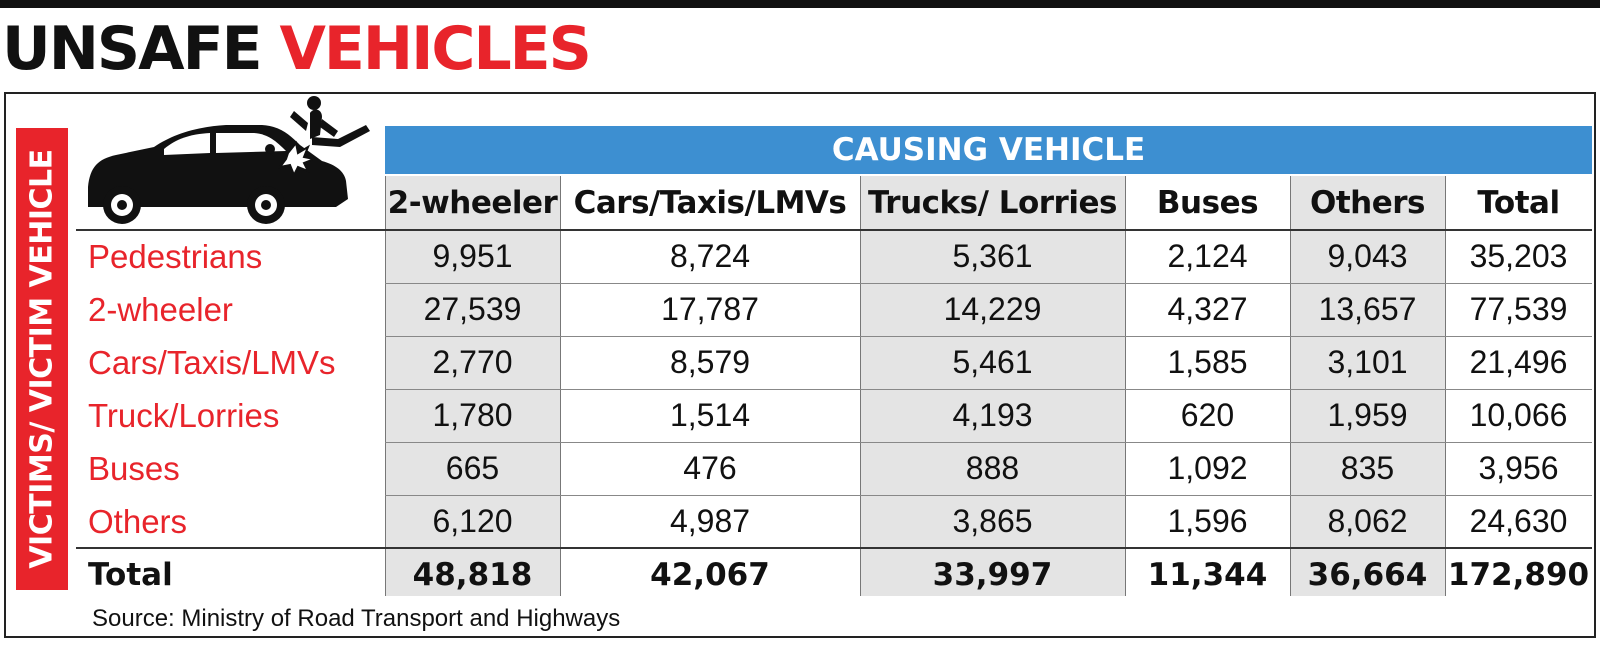  Describe the element at coordinates (710, 415) in the screenshot. I see `table-cell: 1,514` at that location.